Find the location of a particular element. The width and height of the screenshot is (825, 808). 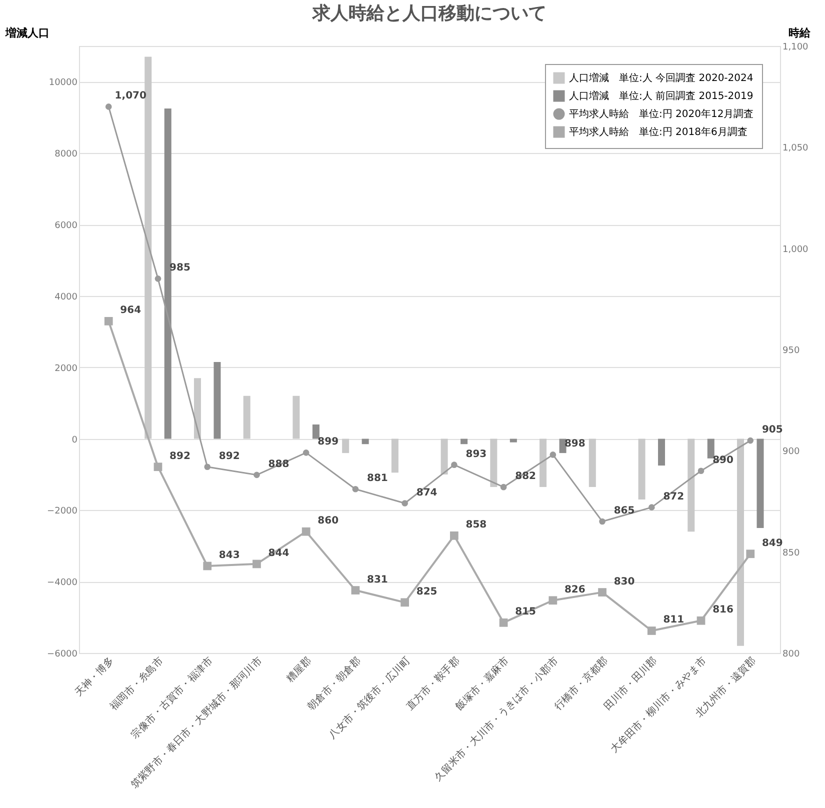

data-label: 831 is located at coordinates (377, 580).